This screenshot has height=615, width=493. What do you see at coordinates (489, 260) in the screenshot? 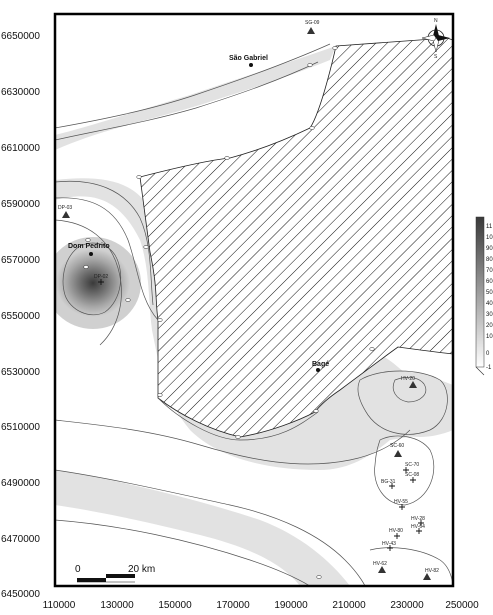
I see `legend-label: 80` at bounding box center [489, 260].